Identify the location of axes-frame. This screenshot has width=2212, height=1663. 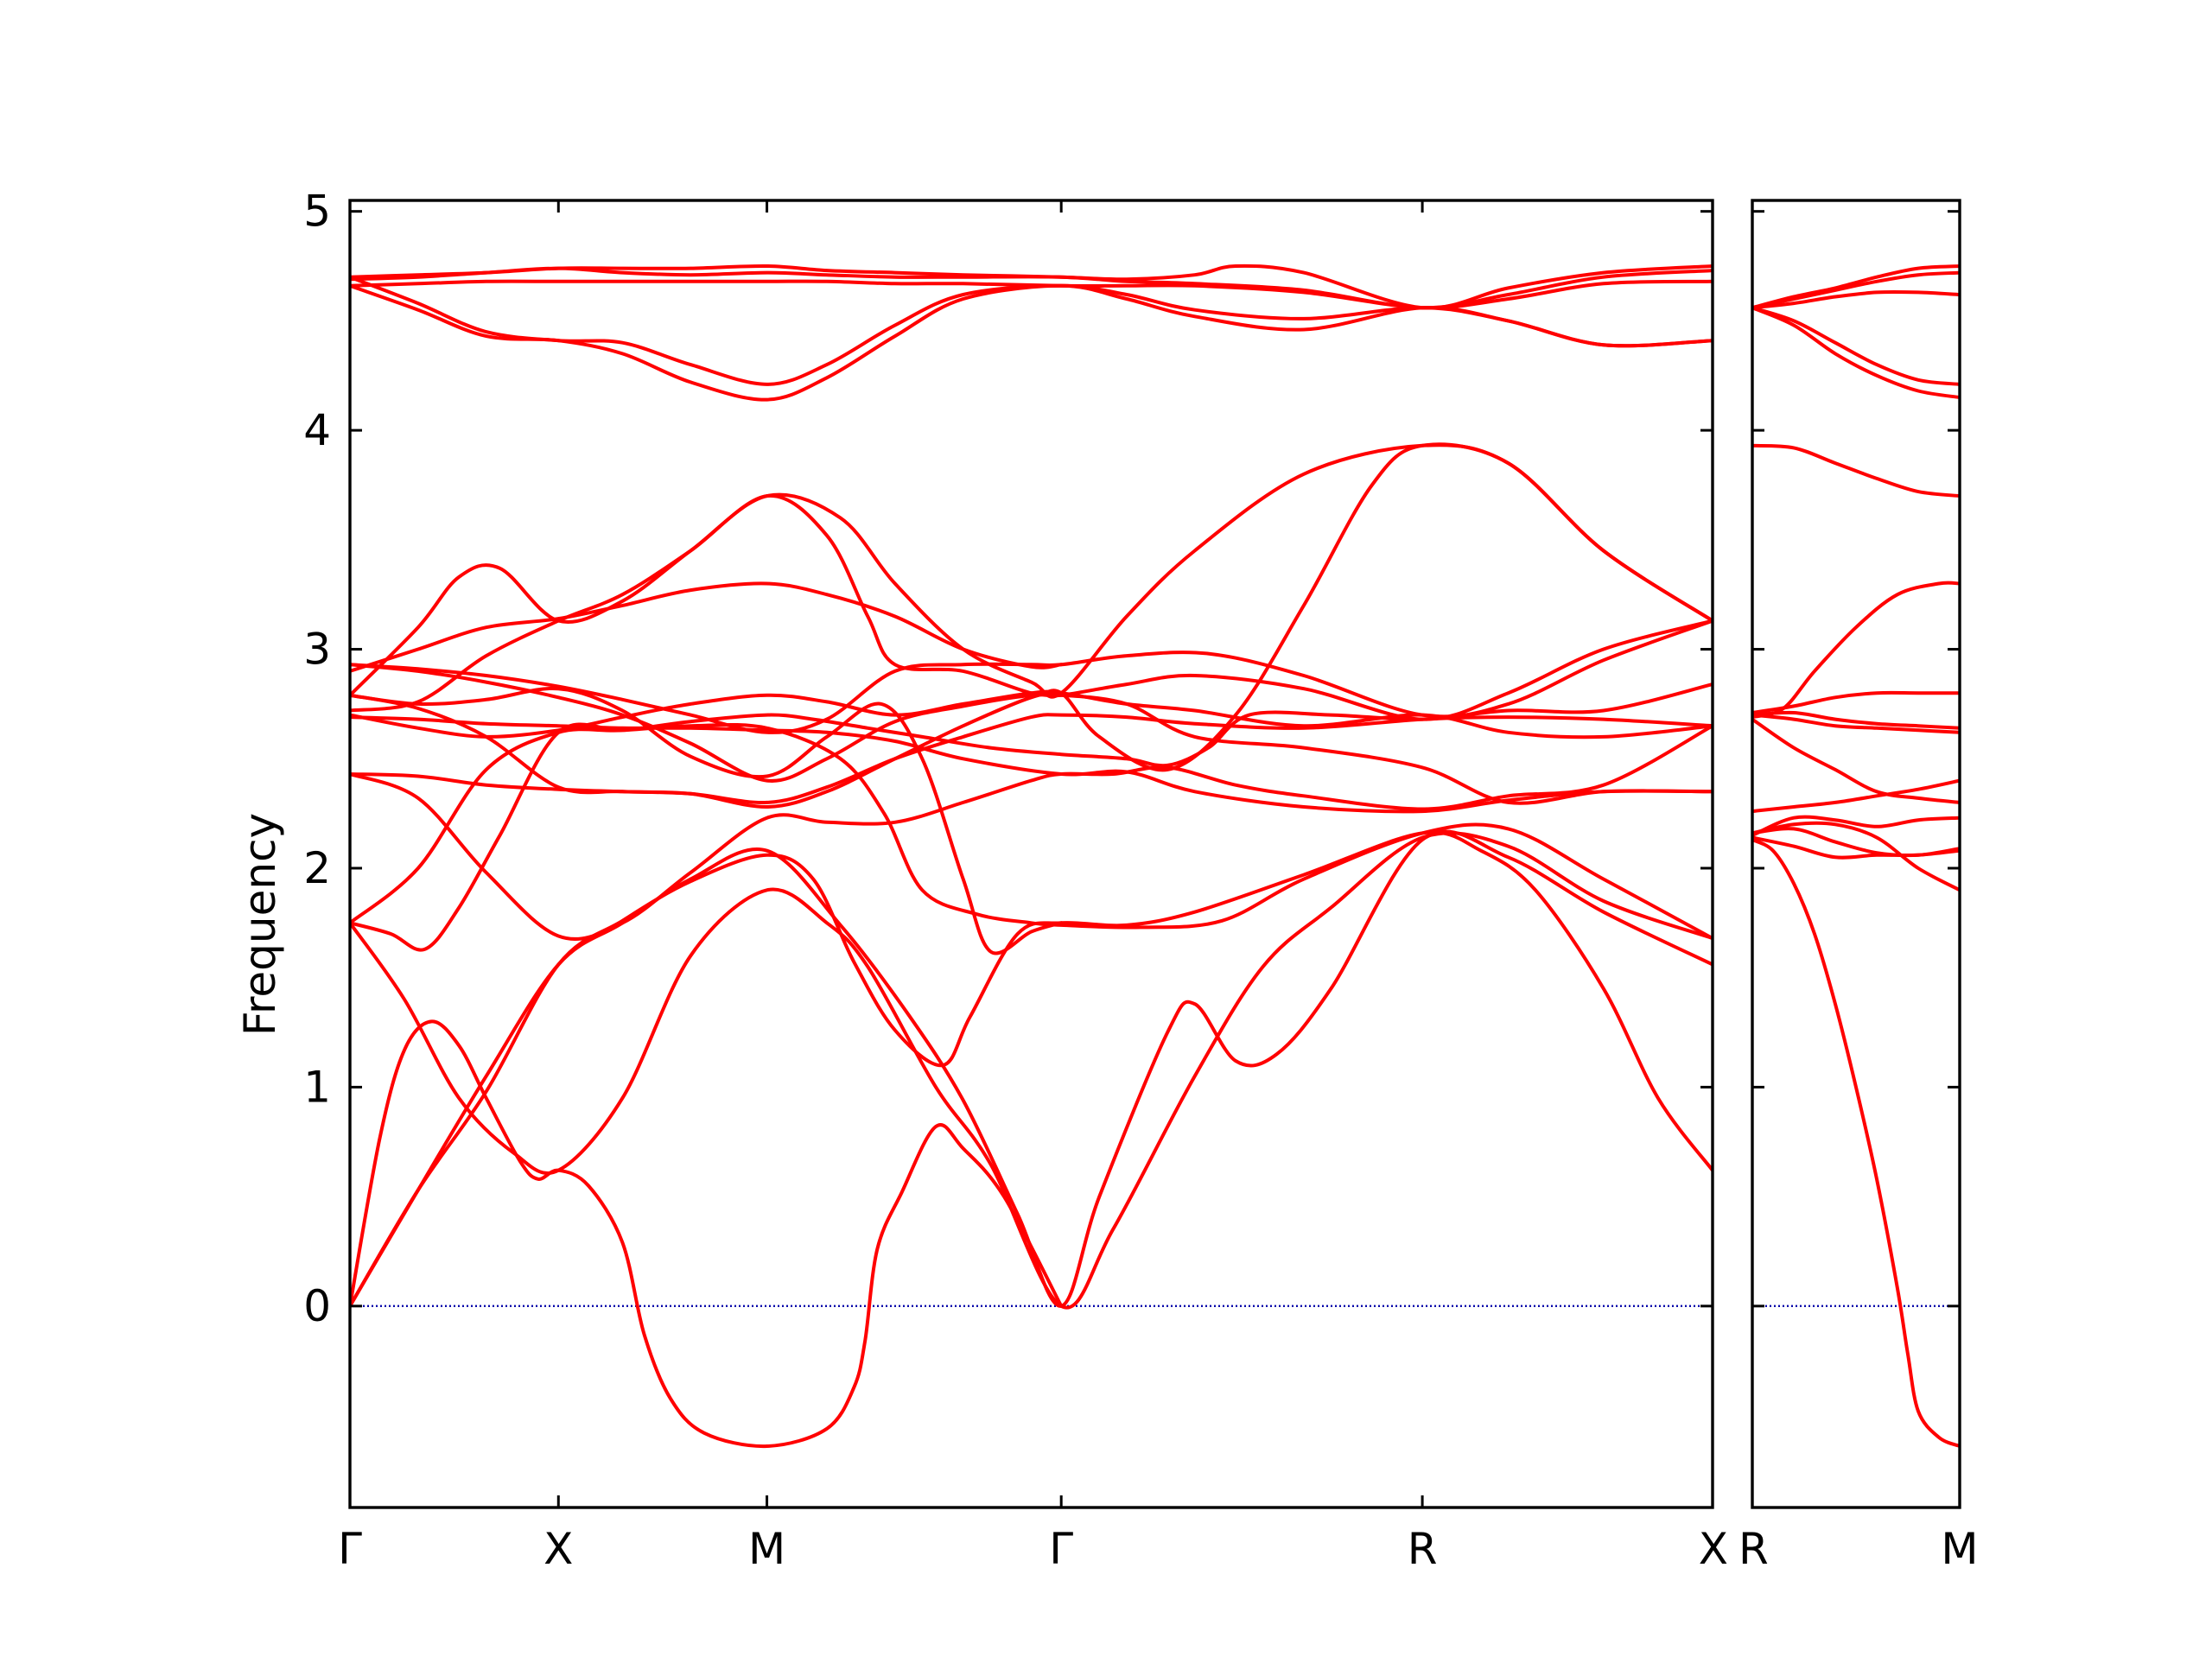
(1856, 854).